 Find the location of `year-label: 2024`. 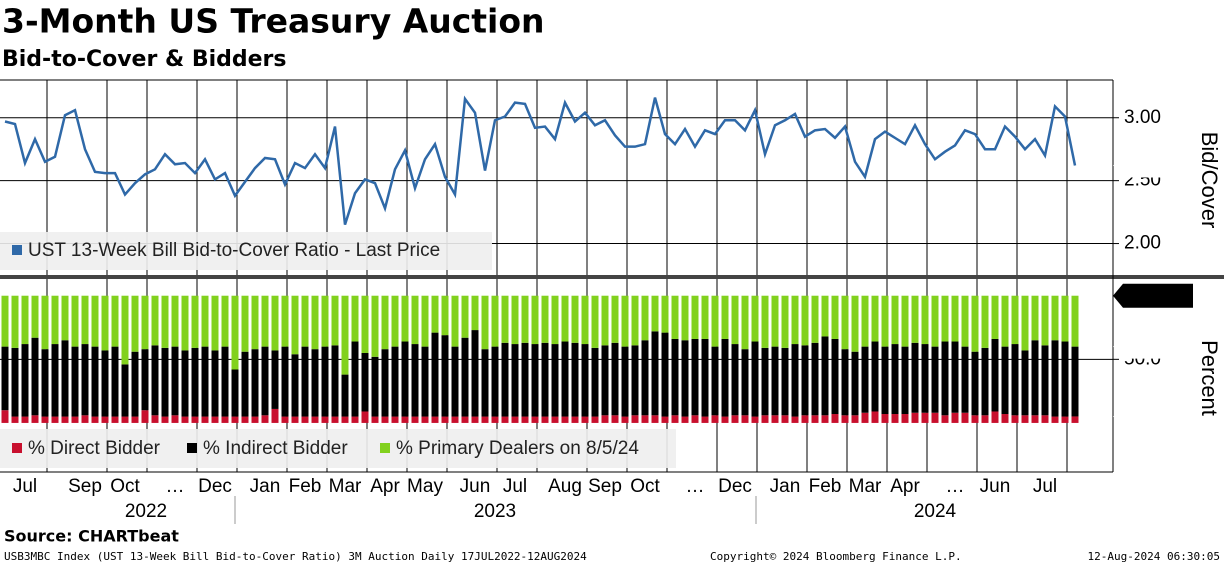

year-label: 2024 is located at coordinates (935, 511).